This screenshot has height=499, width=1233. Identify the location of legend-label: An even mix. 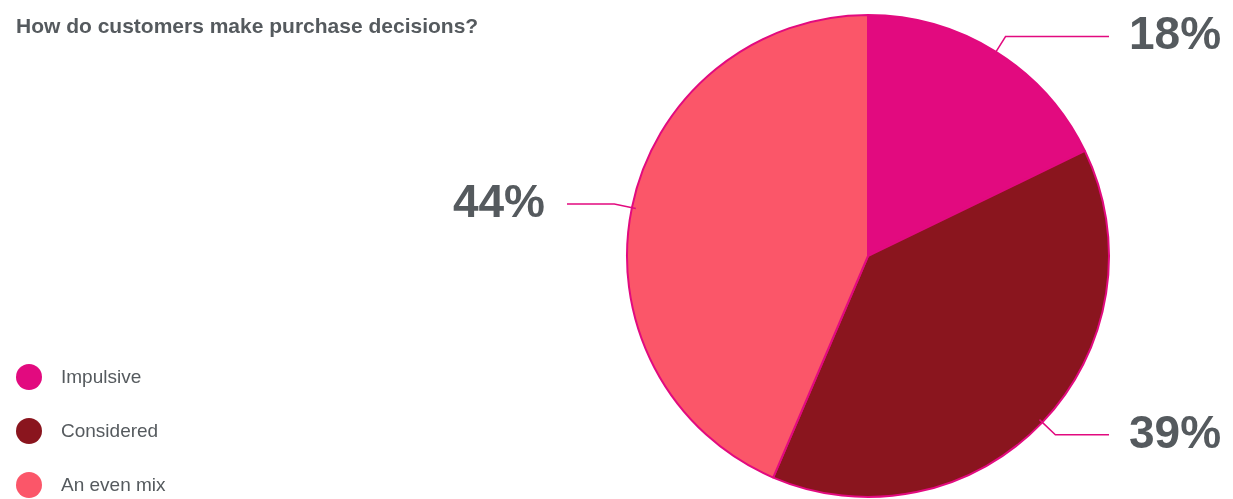
(113, 485).